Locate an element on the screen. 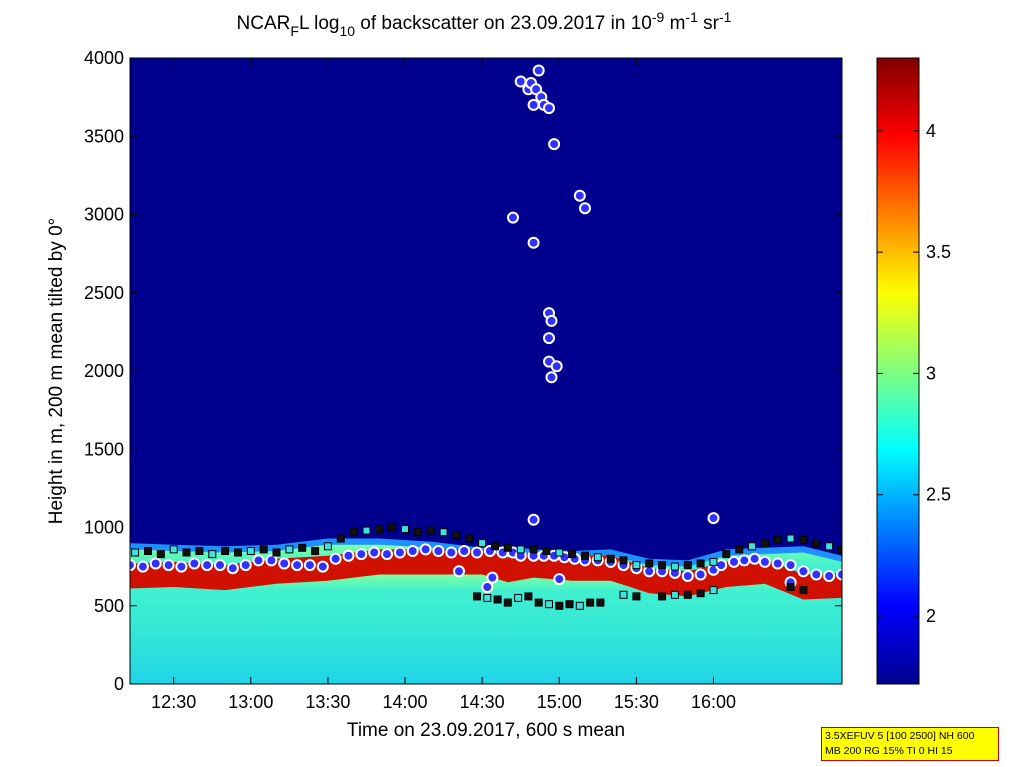  y-axis-label: Height in m, 200 m mean tilted by 0° is located at coordinates (56, 371).